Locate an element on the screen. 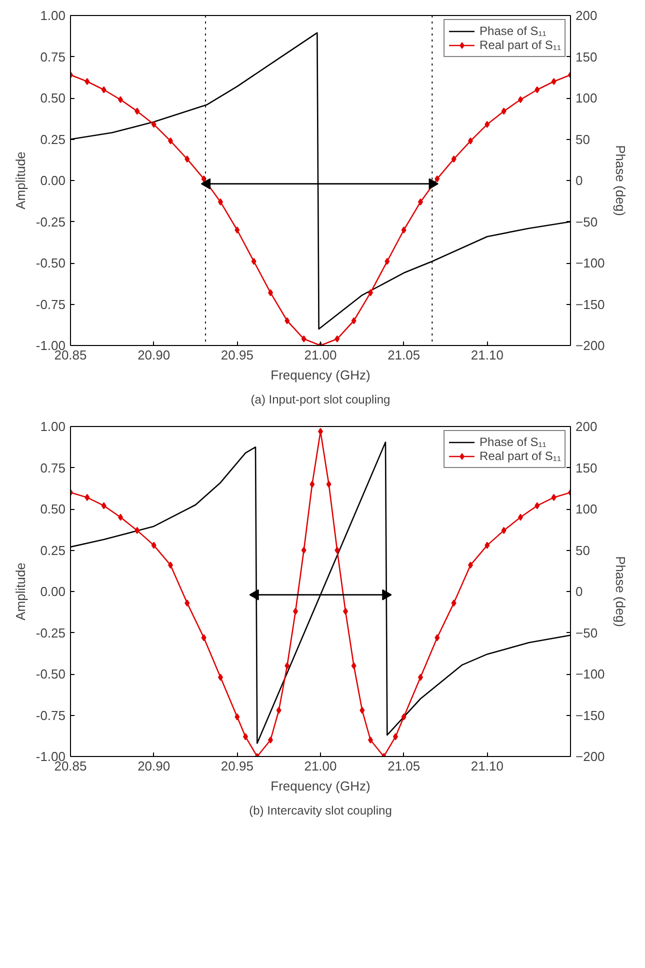 The height and width of the screenshot is (968, 645). text: (a) Input-port slot coupling is located at coordinates (320, 399).